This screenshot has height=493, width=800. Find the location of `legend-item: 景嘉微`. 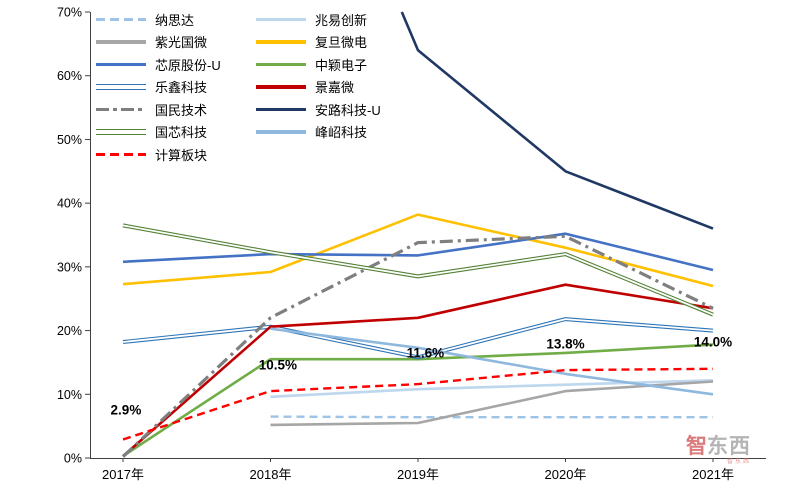

legend-item: 景嘉微 is located at coordinates (332, 87).